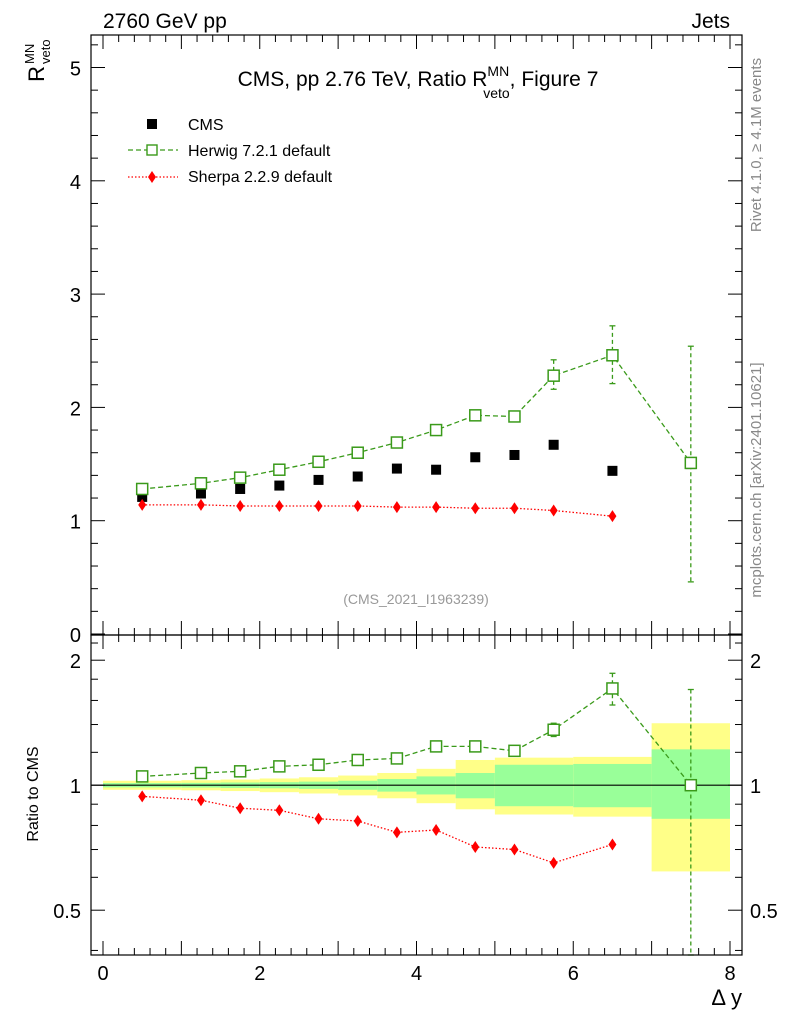 This screenshot has height=1024, width=786. What do you see at coordinates (75, 787) in the screenshot?
I see `ratio-y-tick-label: 1` at bounding box center [75, 787].